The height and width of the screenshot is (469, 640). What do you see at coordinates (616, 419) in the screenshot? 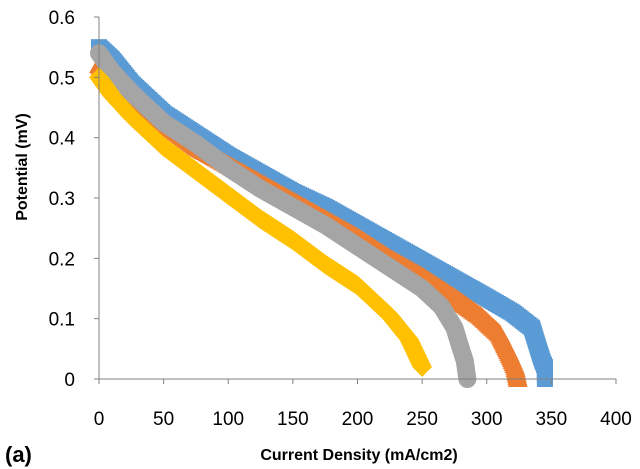
I see `x-tick-label: 400` at bounding box center [616, 419].